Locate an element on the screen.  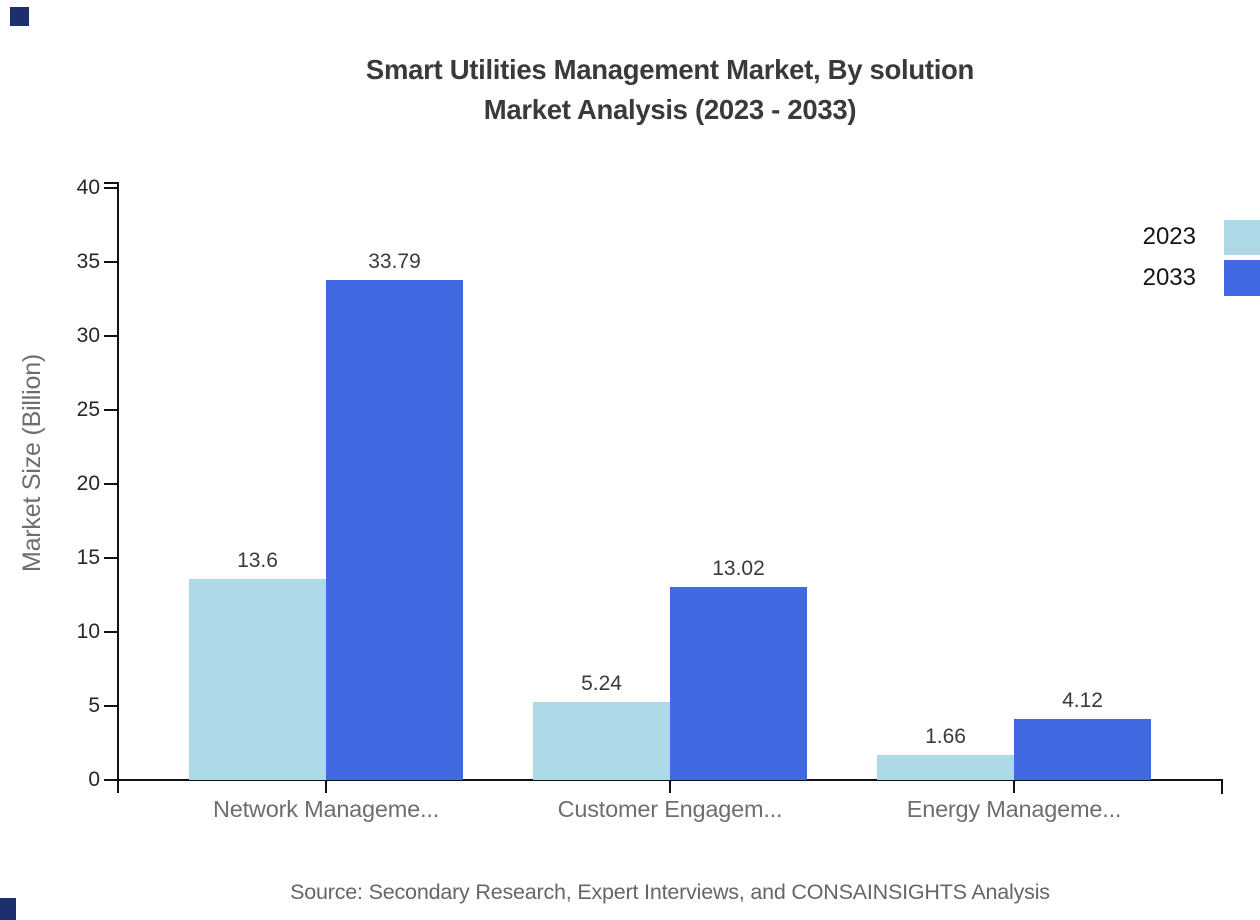
bar-value-label: 33.79 is located at coordinates (394, 261).